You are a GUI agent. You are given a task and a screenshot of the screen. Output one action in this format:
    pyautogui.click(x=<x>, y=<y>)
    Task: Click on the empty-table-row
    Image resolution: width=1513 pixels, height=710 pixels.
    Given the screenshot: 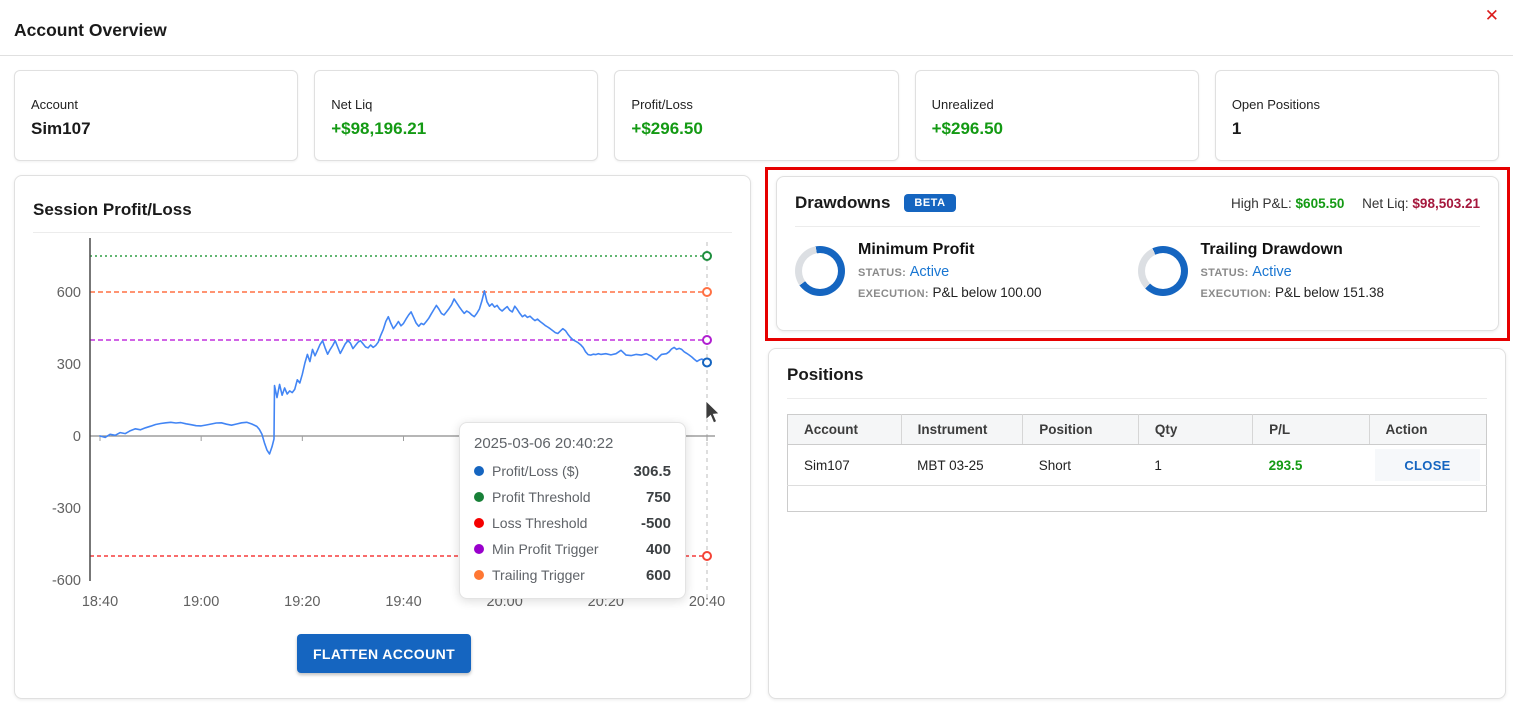 What is the action you would take?
    pyautogui.click(x=1137, y=498)
    